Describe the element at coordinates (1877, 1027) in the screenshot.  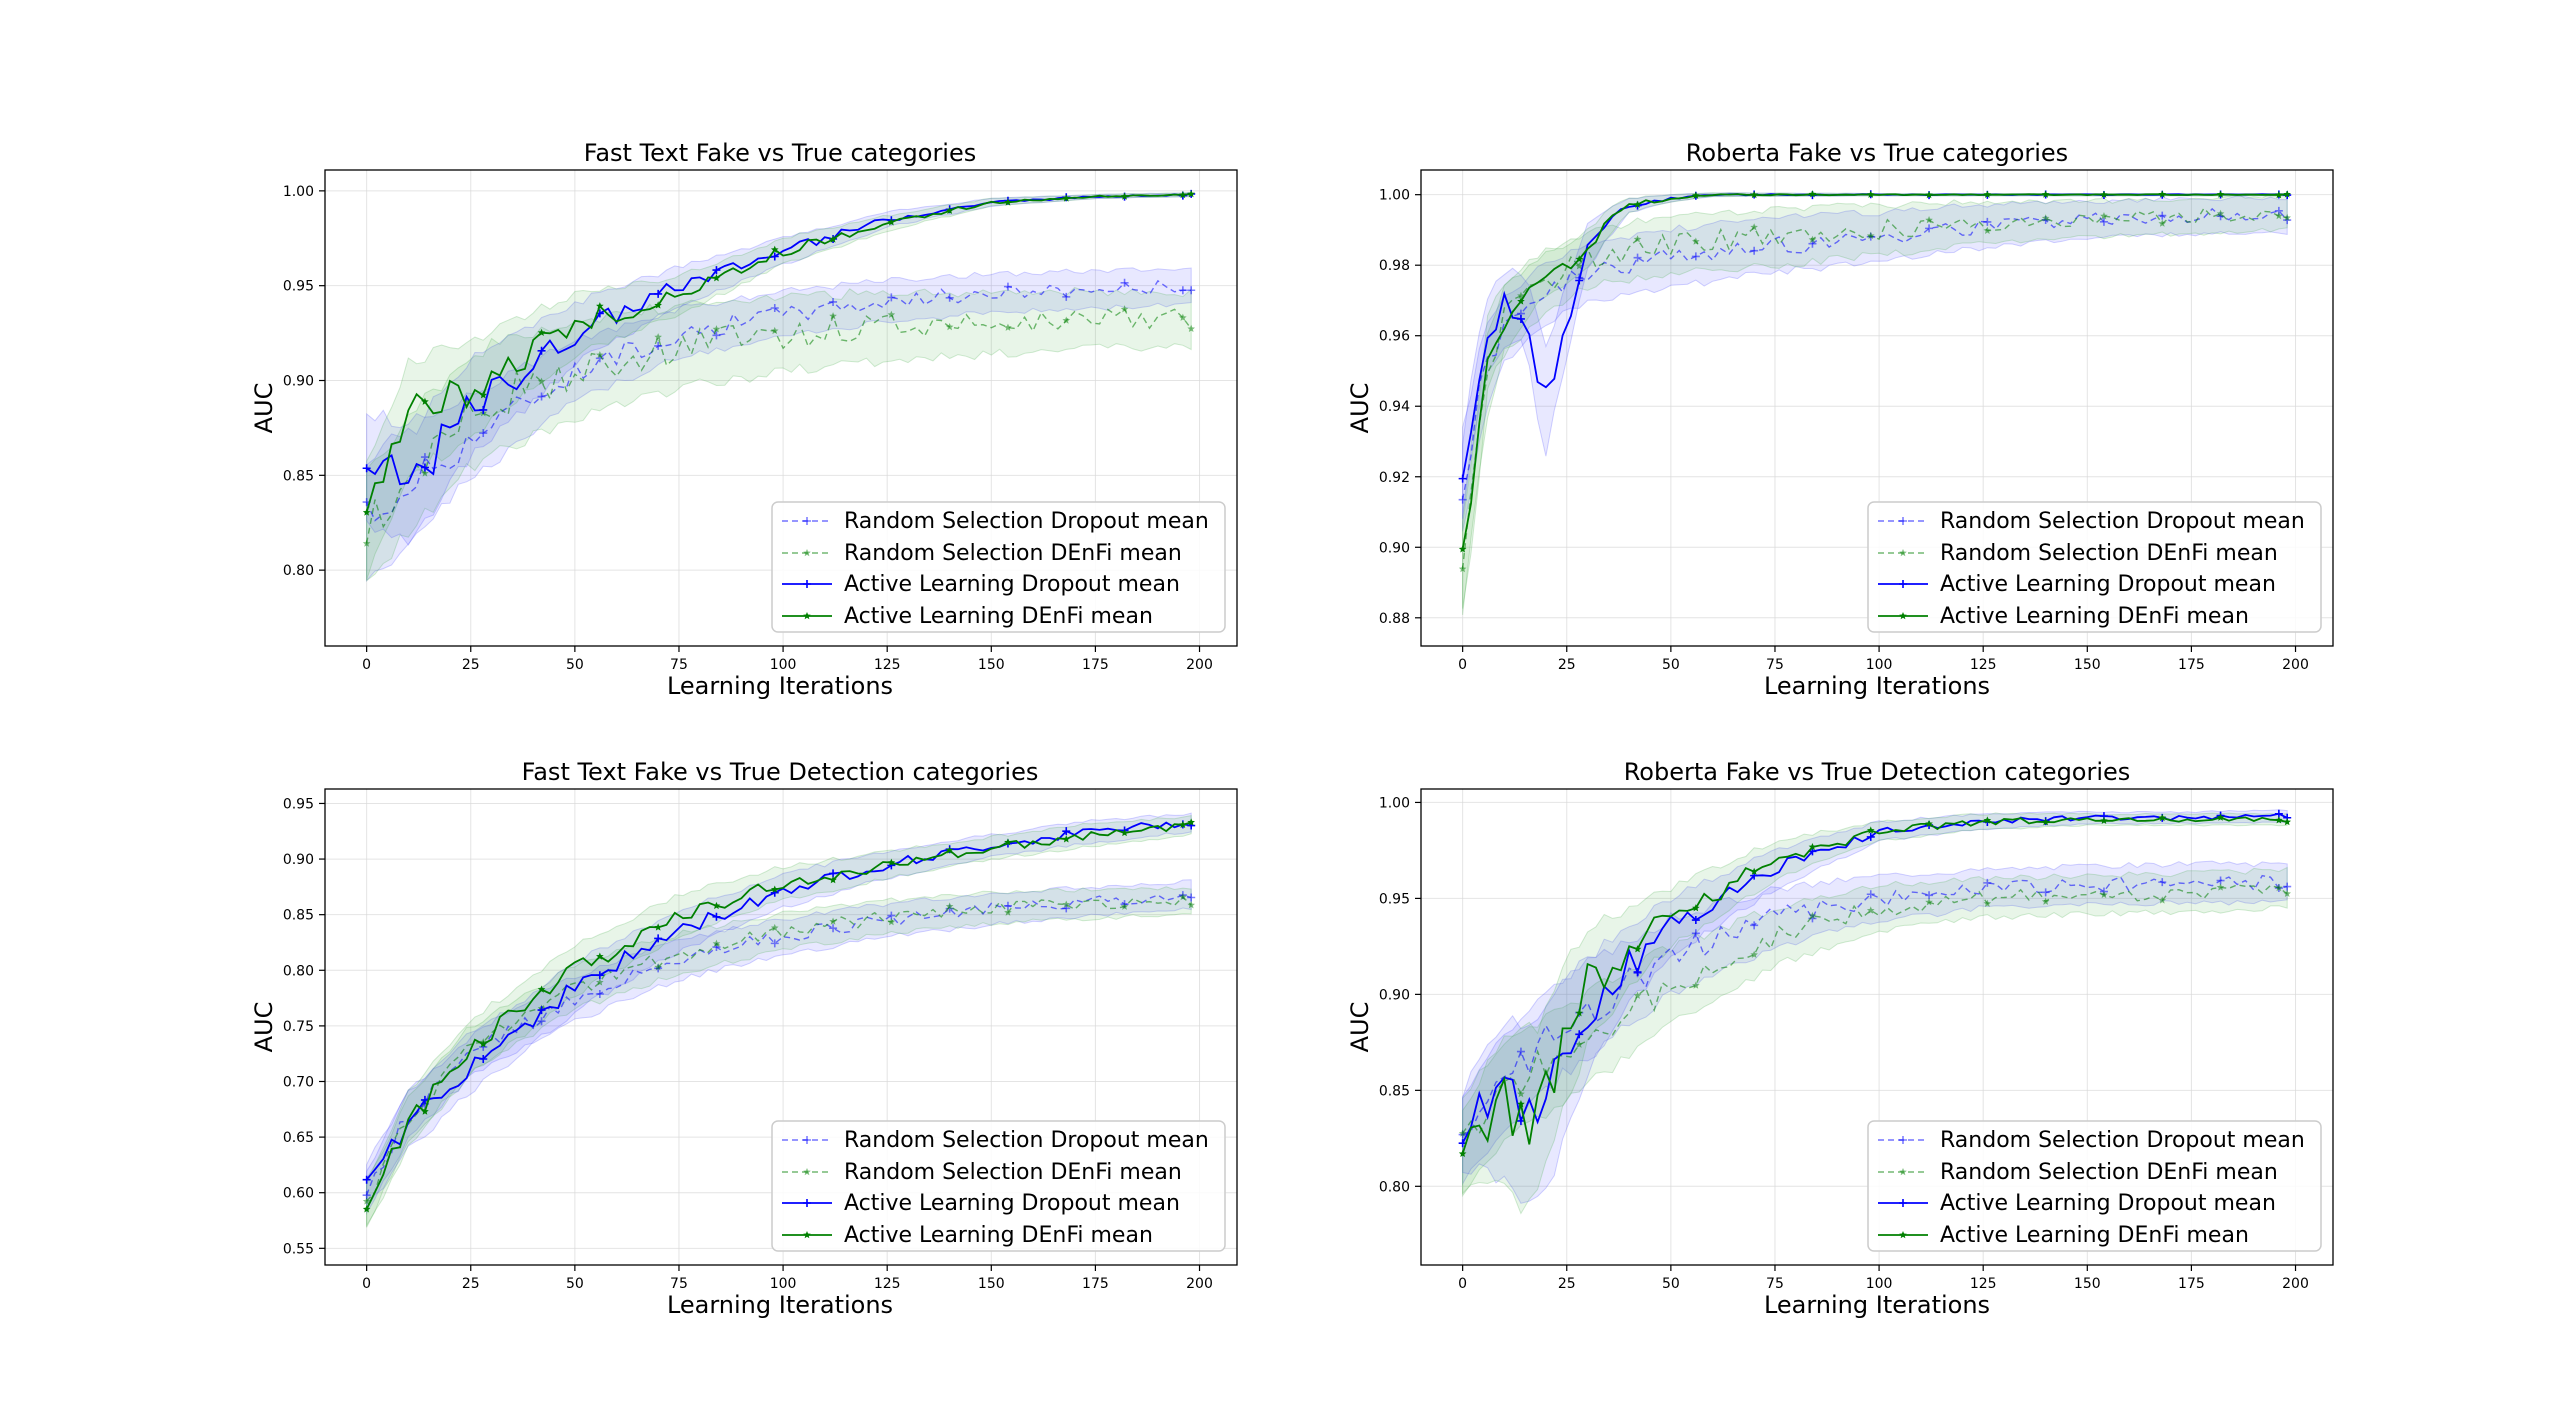
I see `plot-frame` at that location.